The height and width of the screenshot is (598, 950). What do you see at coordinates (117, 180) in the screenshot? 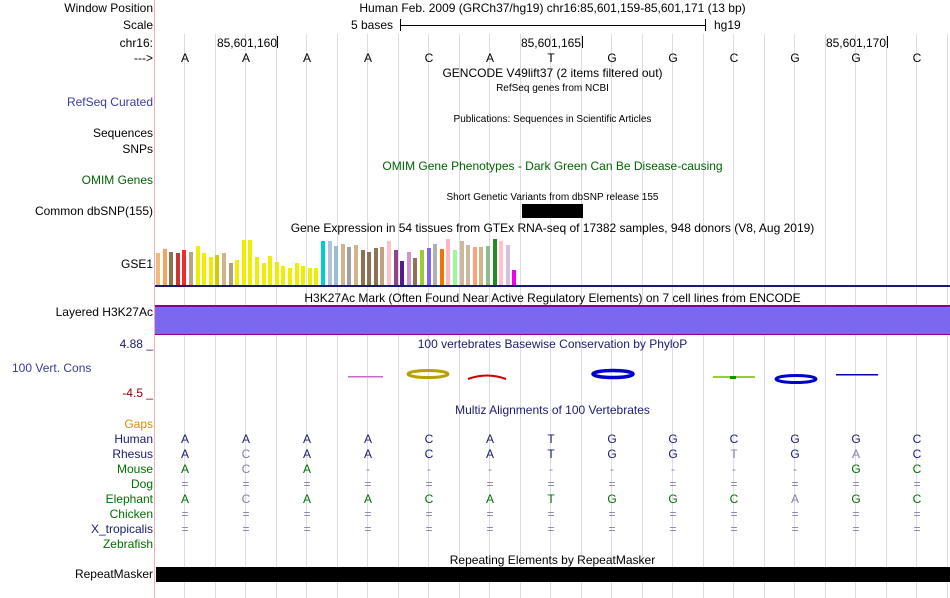
I see `omim-genes-label: OMIM Genes` at bounding box center [117, 180].